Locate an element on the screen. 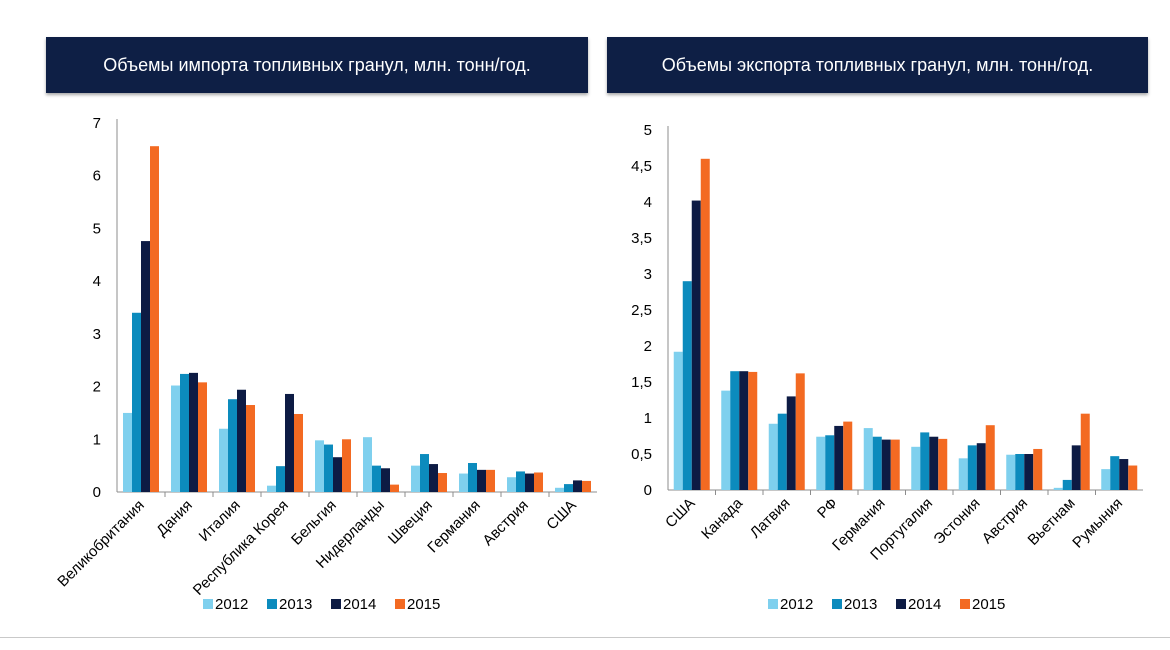  export-y-tick-label: 5 is located at coordinates (648, 130).